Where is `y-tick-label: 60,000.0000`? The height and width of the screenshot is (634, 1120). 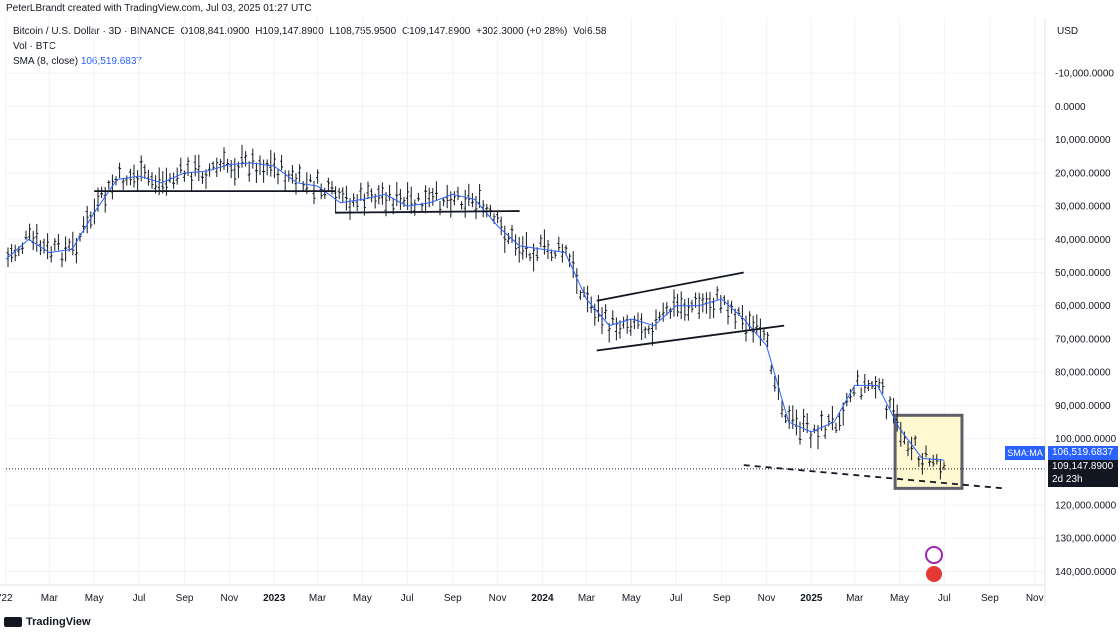
y-tick-label: 60,000.0000 is located at coordinates (1083, 306).